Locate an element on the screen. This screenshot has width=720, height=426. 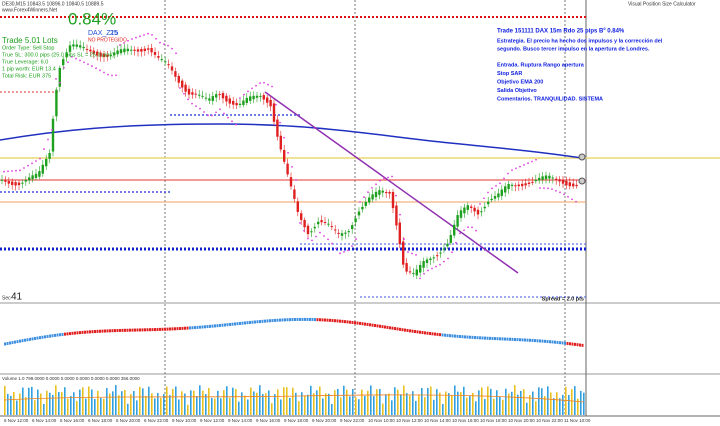
time-label: 9 Nov 14:00 is located at coordinates (240, 420).